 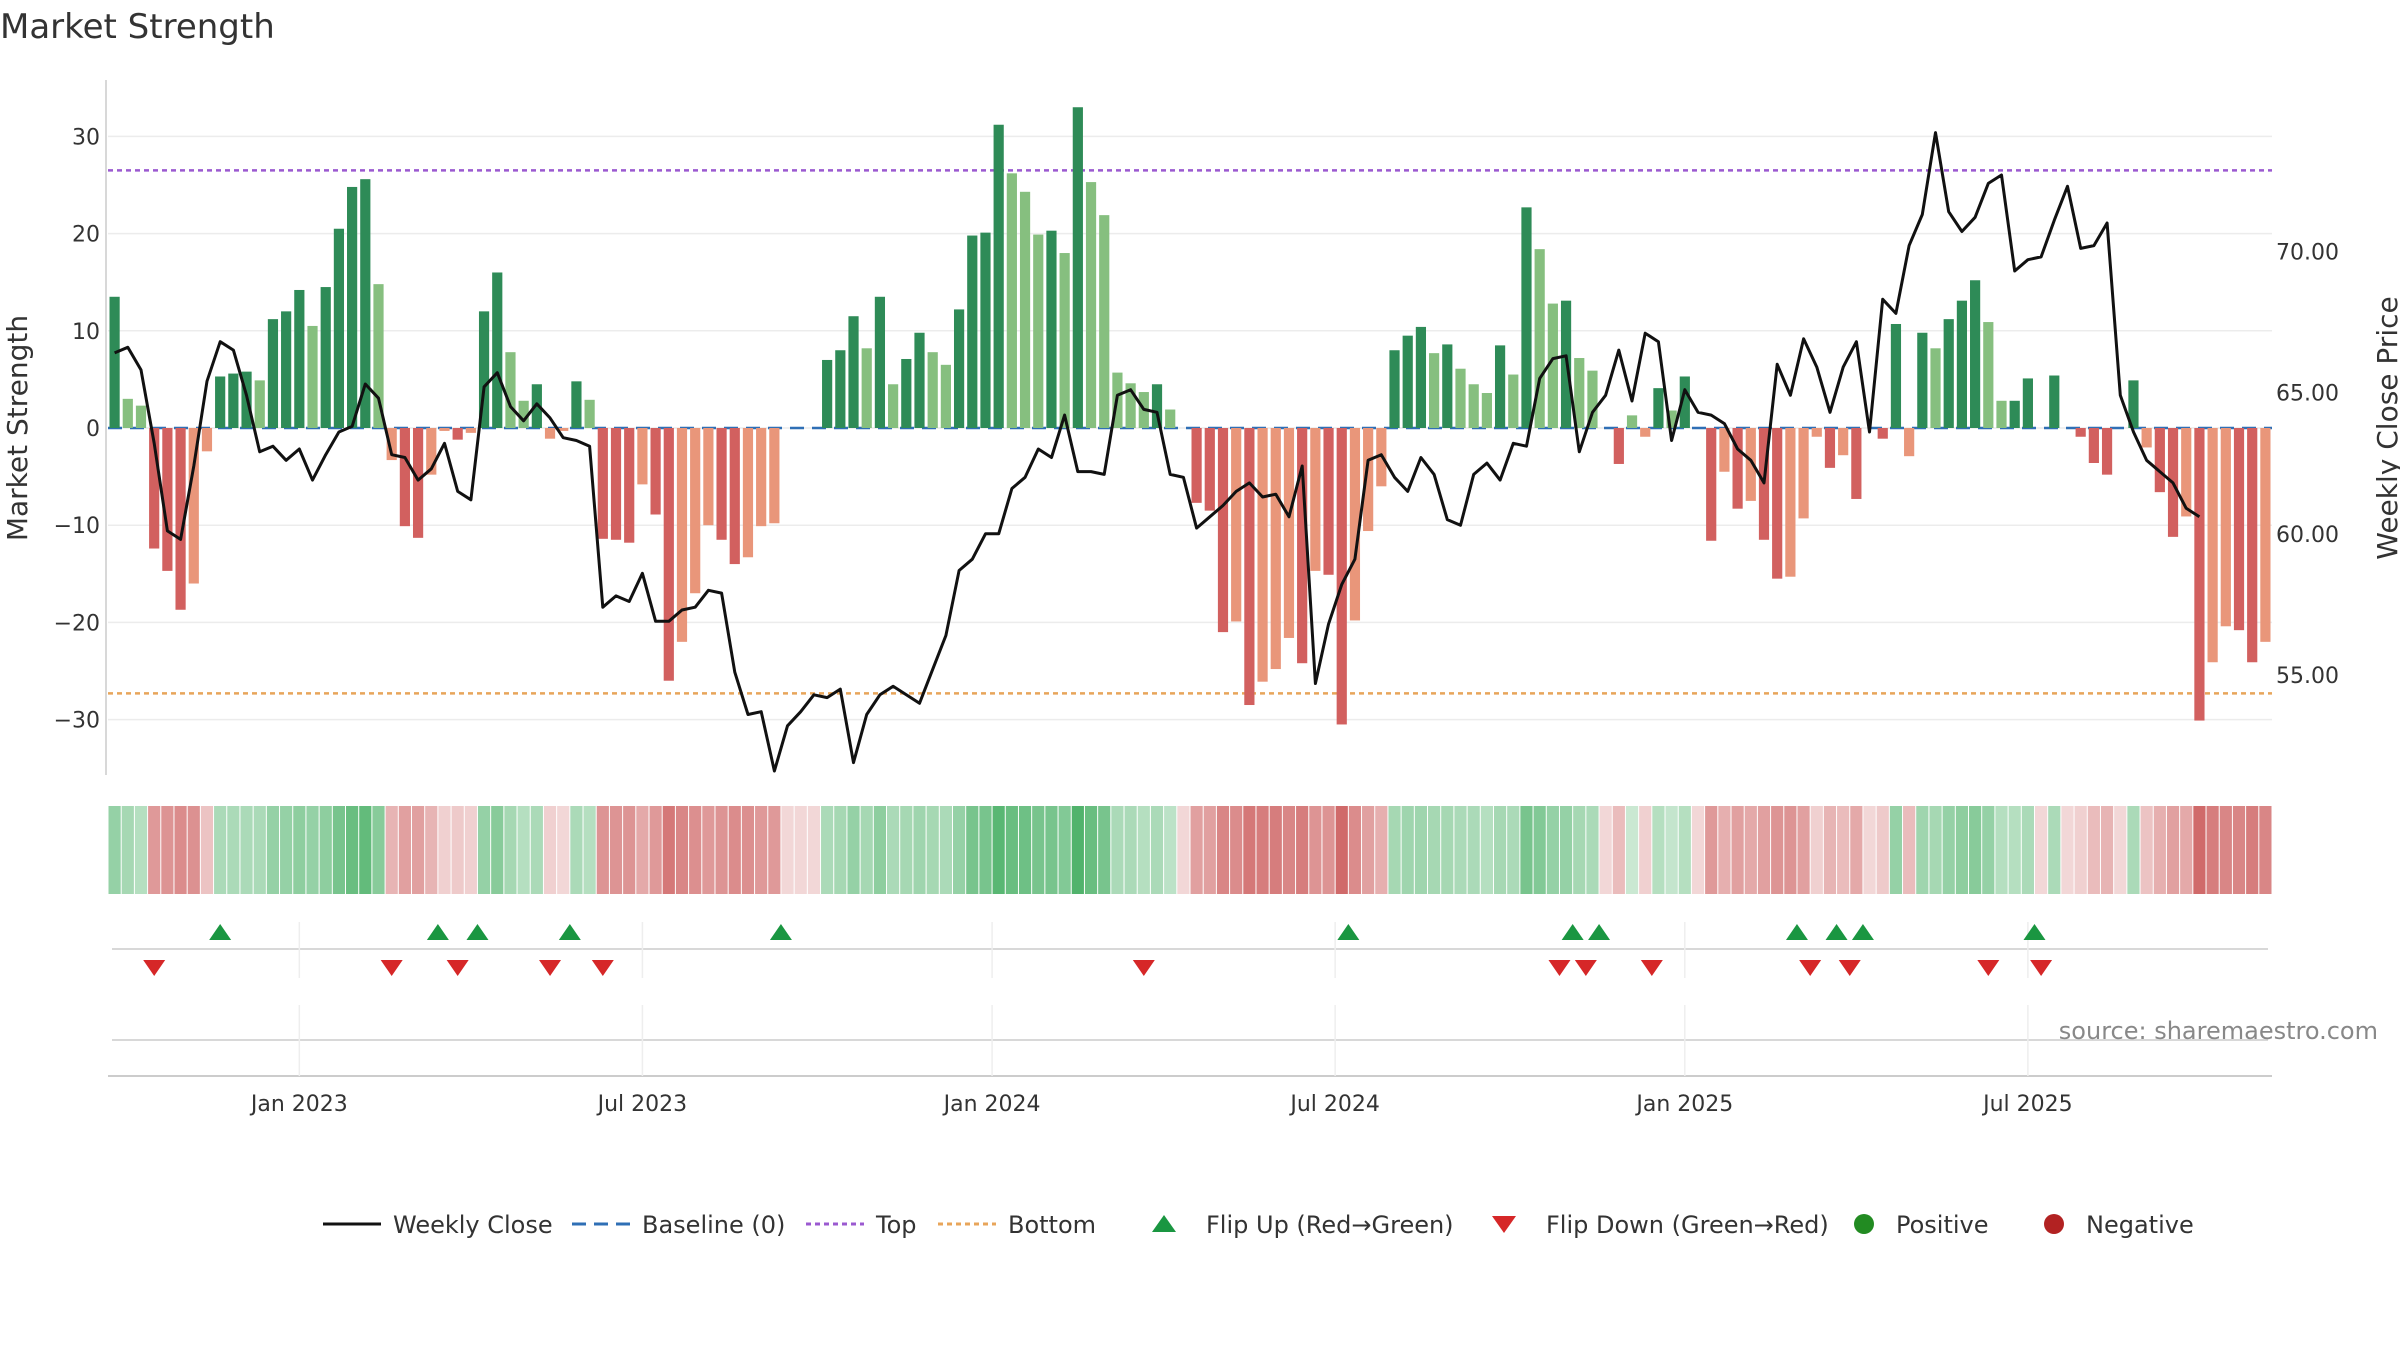 What do you see at coordinates (93, 429) in the screenshot?
I see `y-left-tick-label: 0` at bounding box center [93, 429].